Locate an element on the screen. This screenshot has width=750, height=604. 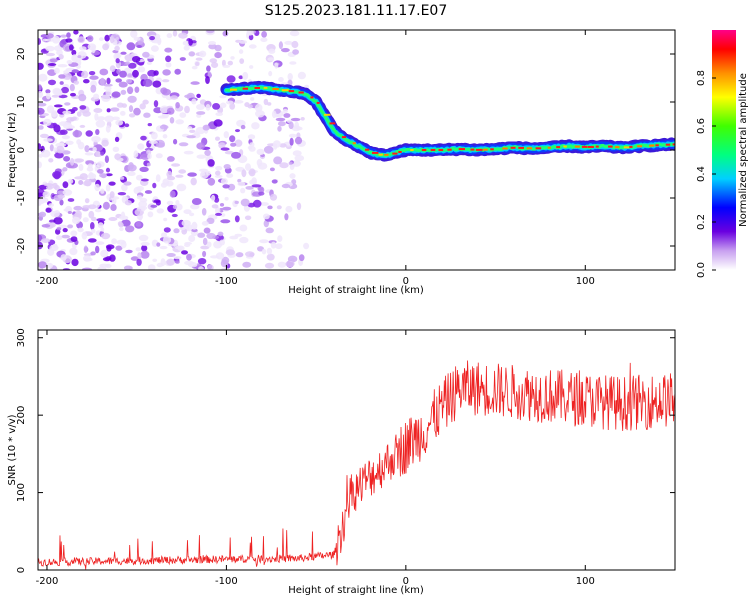
snr-y-label: SNR (10 * v/v) is located at coordinates (12, 449).